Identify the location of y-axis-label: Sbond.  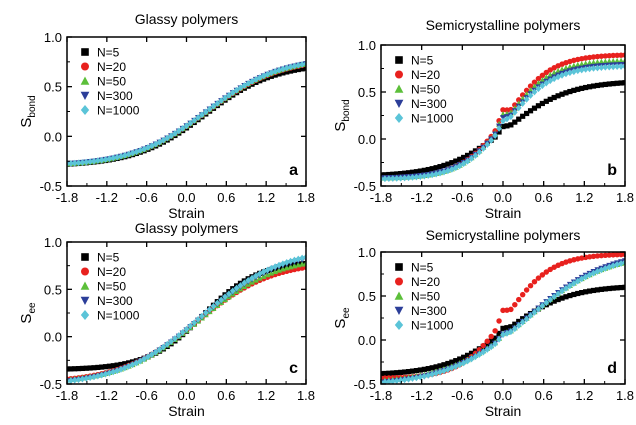
(342, 115).